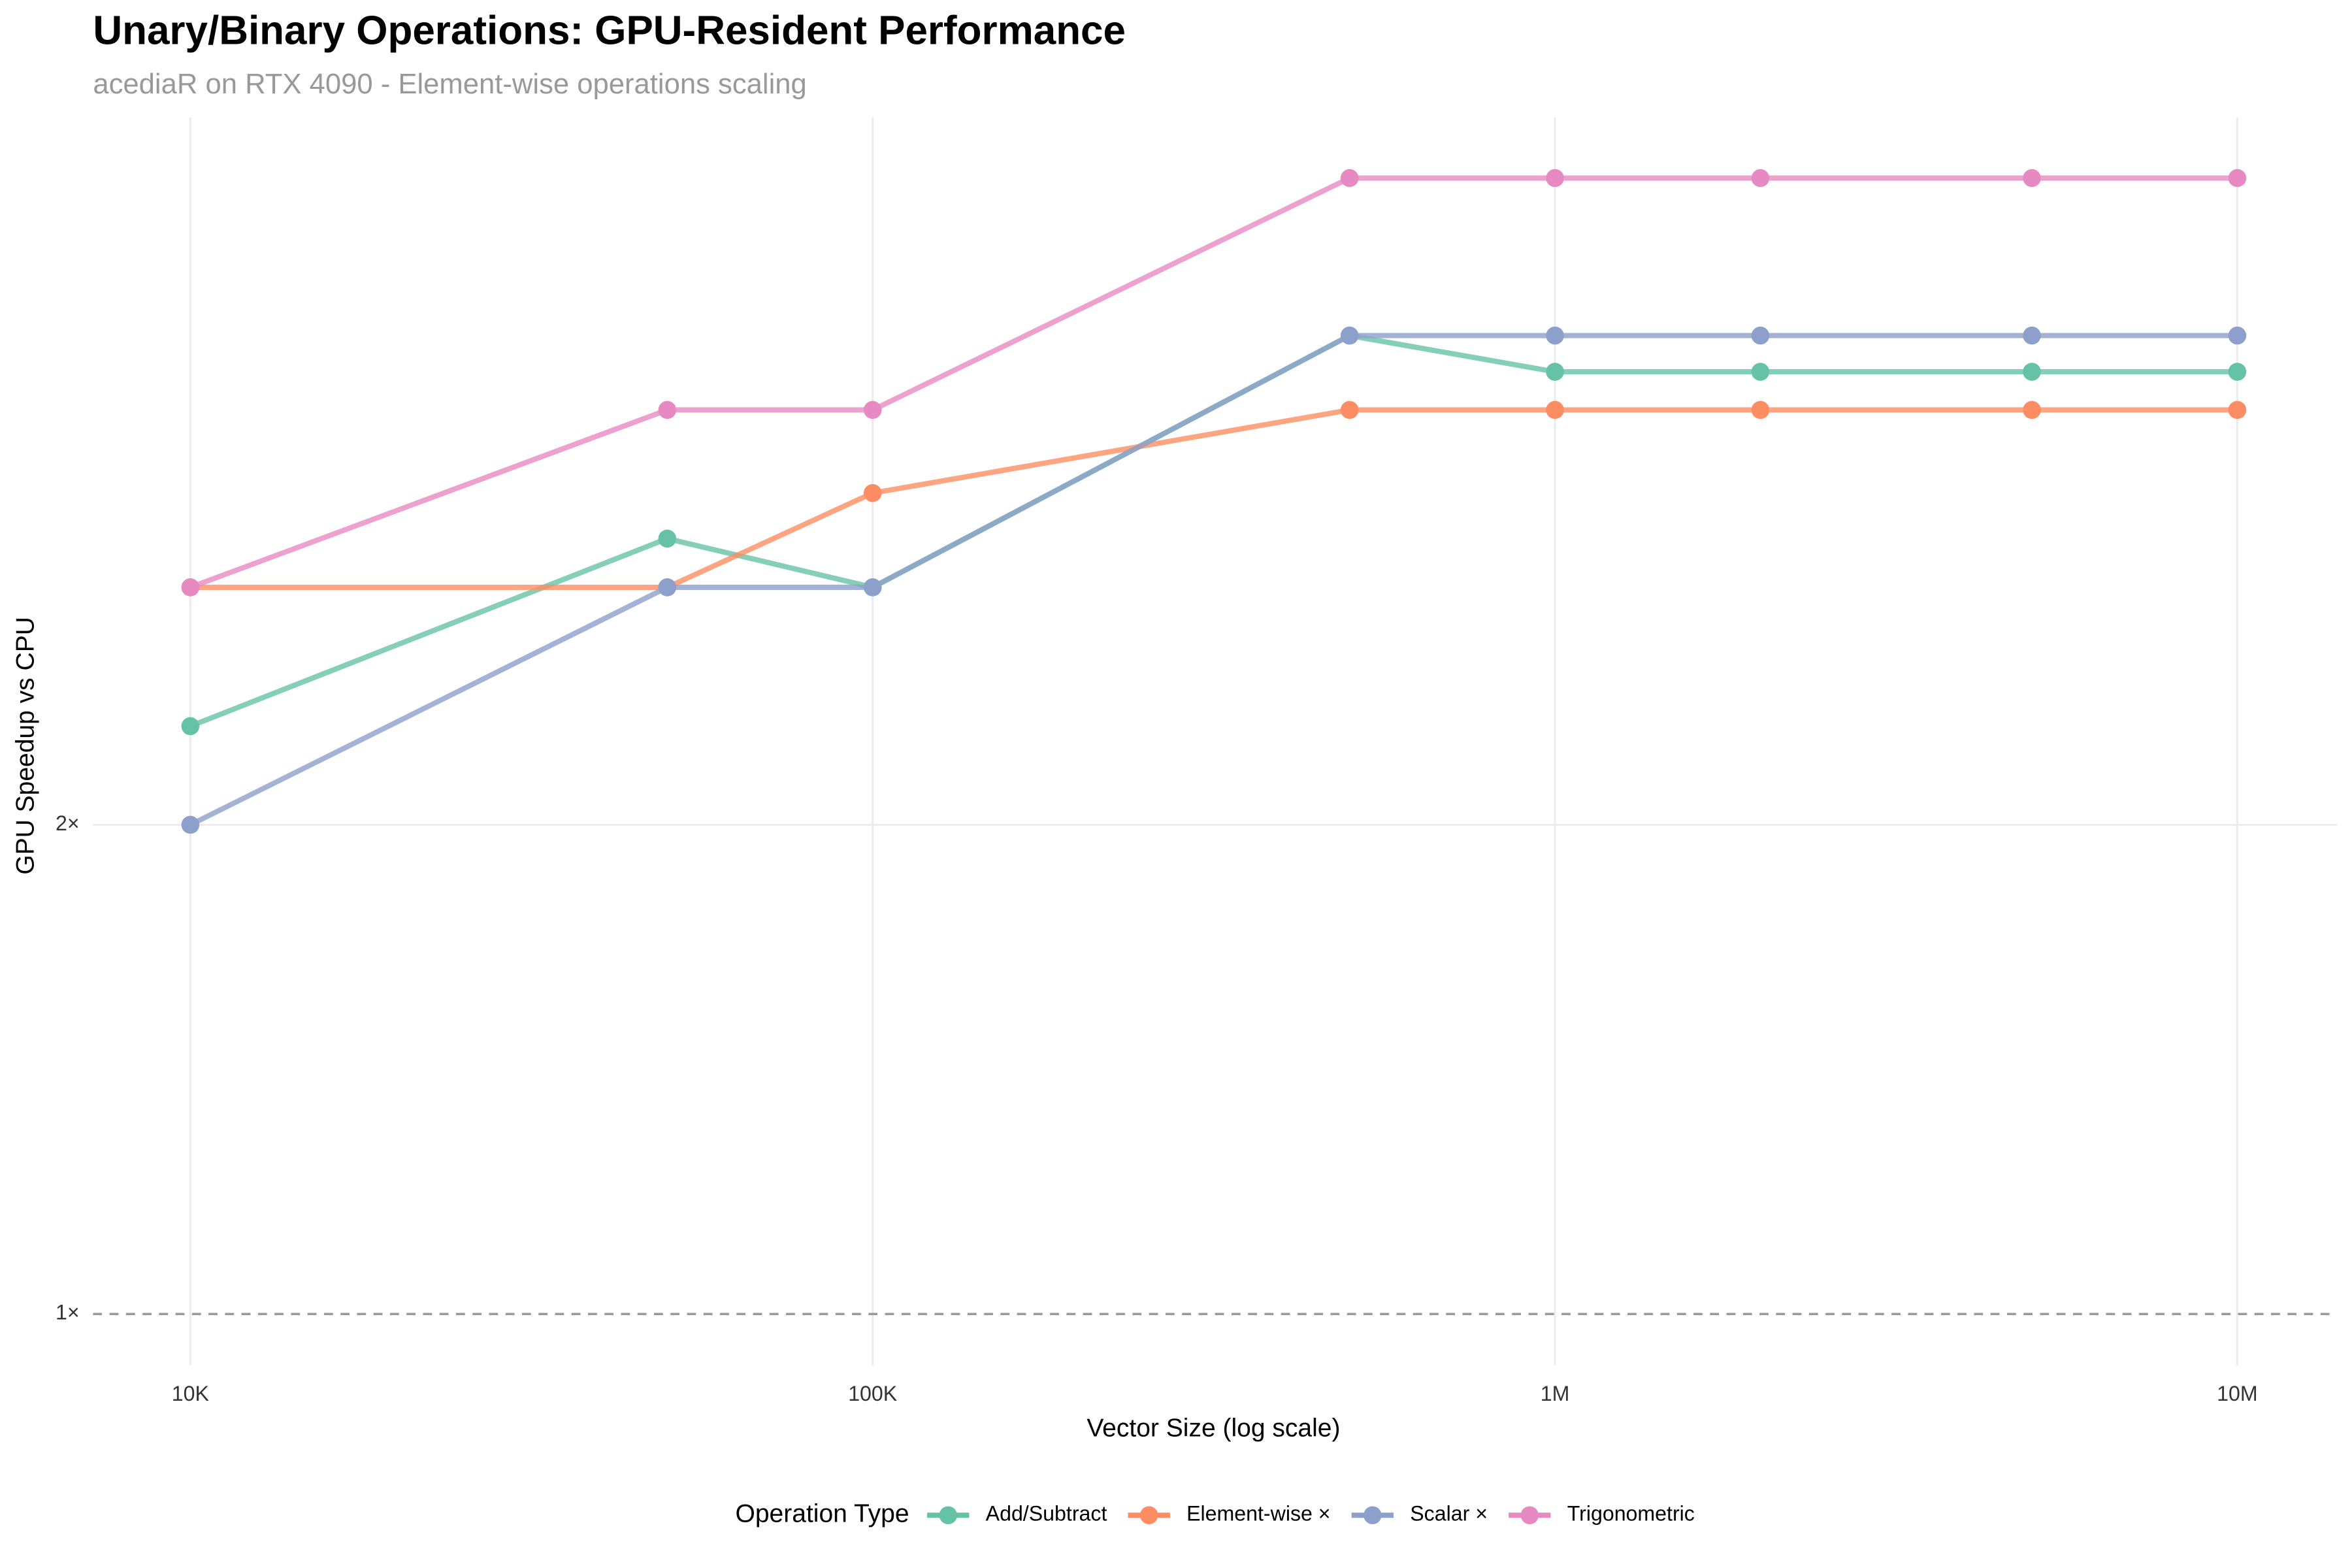 The width and height of the screenshot is (2352, 1568). I want to click on legend-label: Scalar ×, so click(1449, 1514).